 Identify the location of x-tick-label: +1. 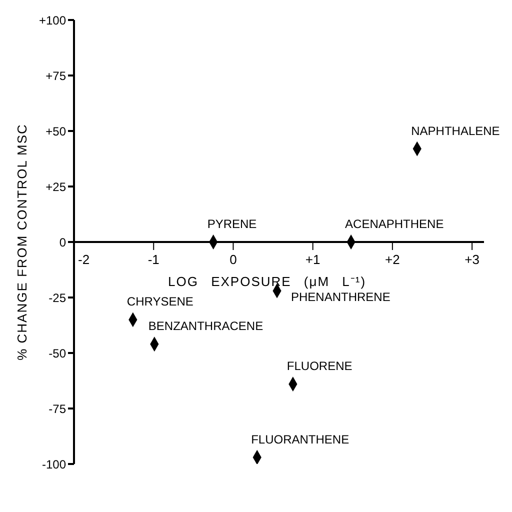
(312, 259).